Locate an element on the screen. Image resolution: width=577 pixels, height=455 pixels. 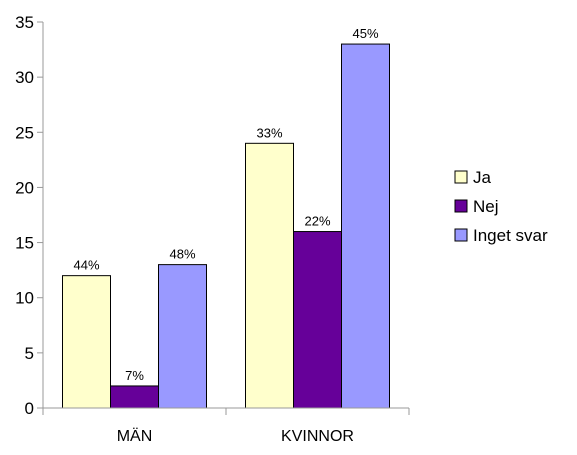
data-label: 48% is located at coordinates (182, 254).